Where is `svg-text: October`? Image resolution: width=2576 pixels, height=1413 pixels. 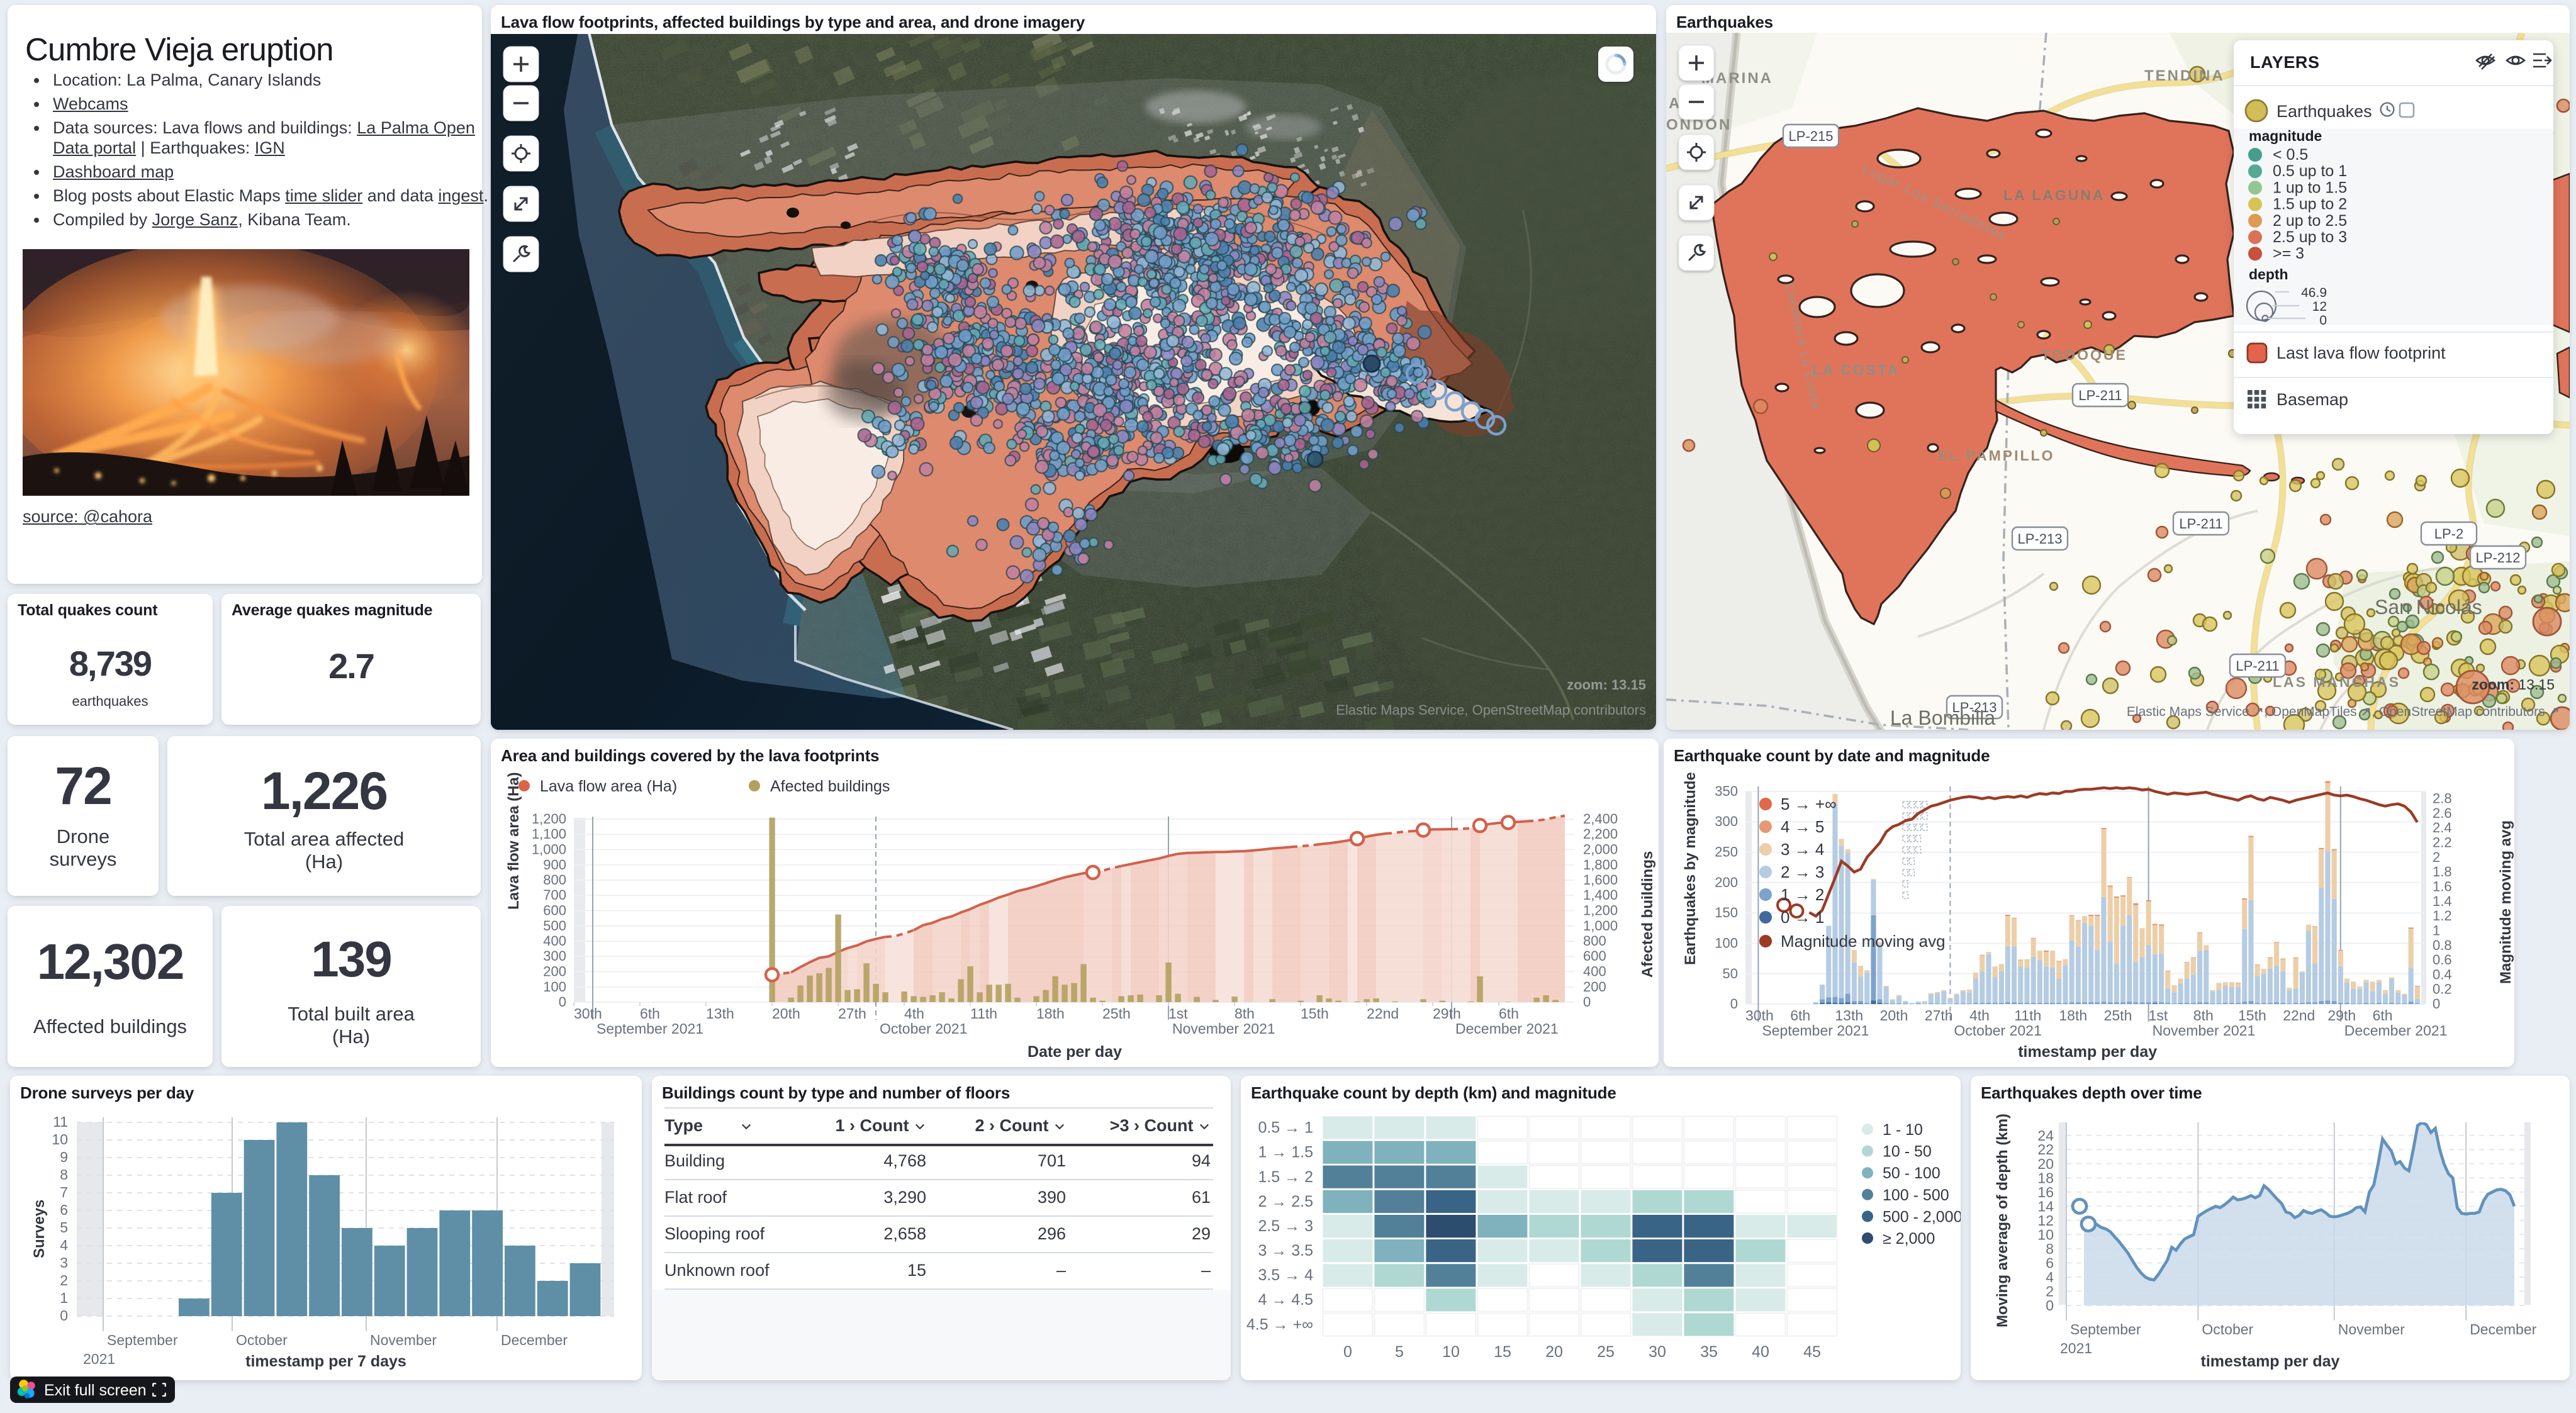 svg-text: October is located at coordinates (2227, 1329).